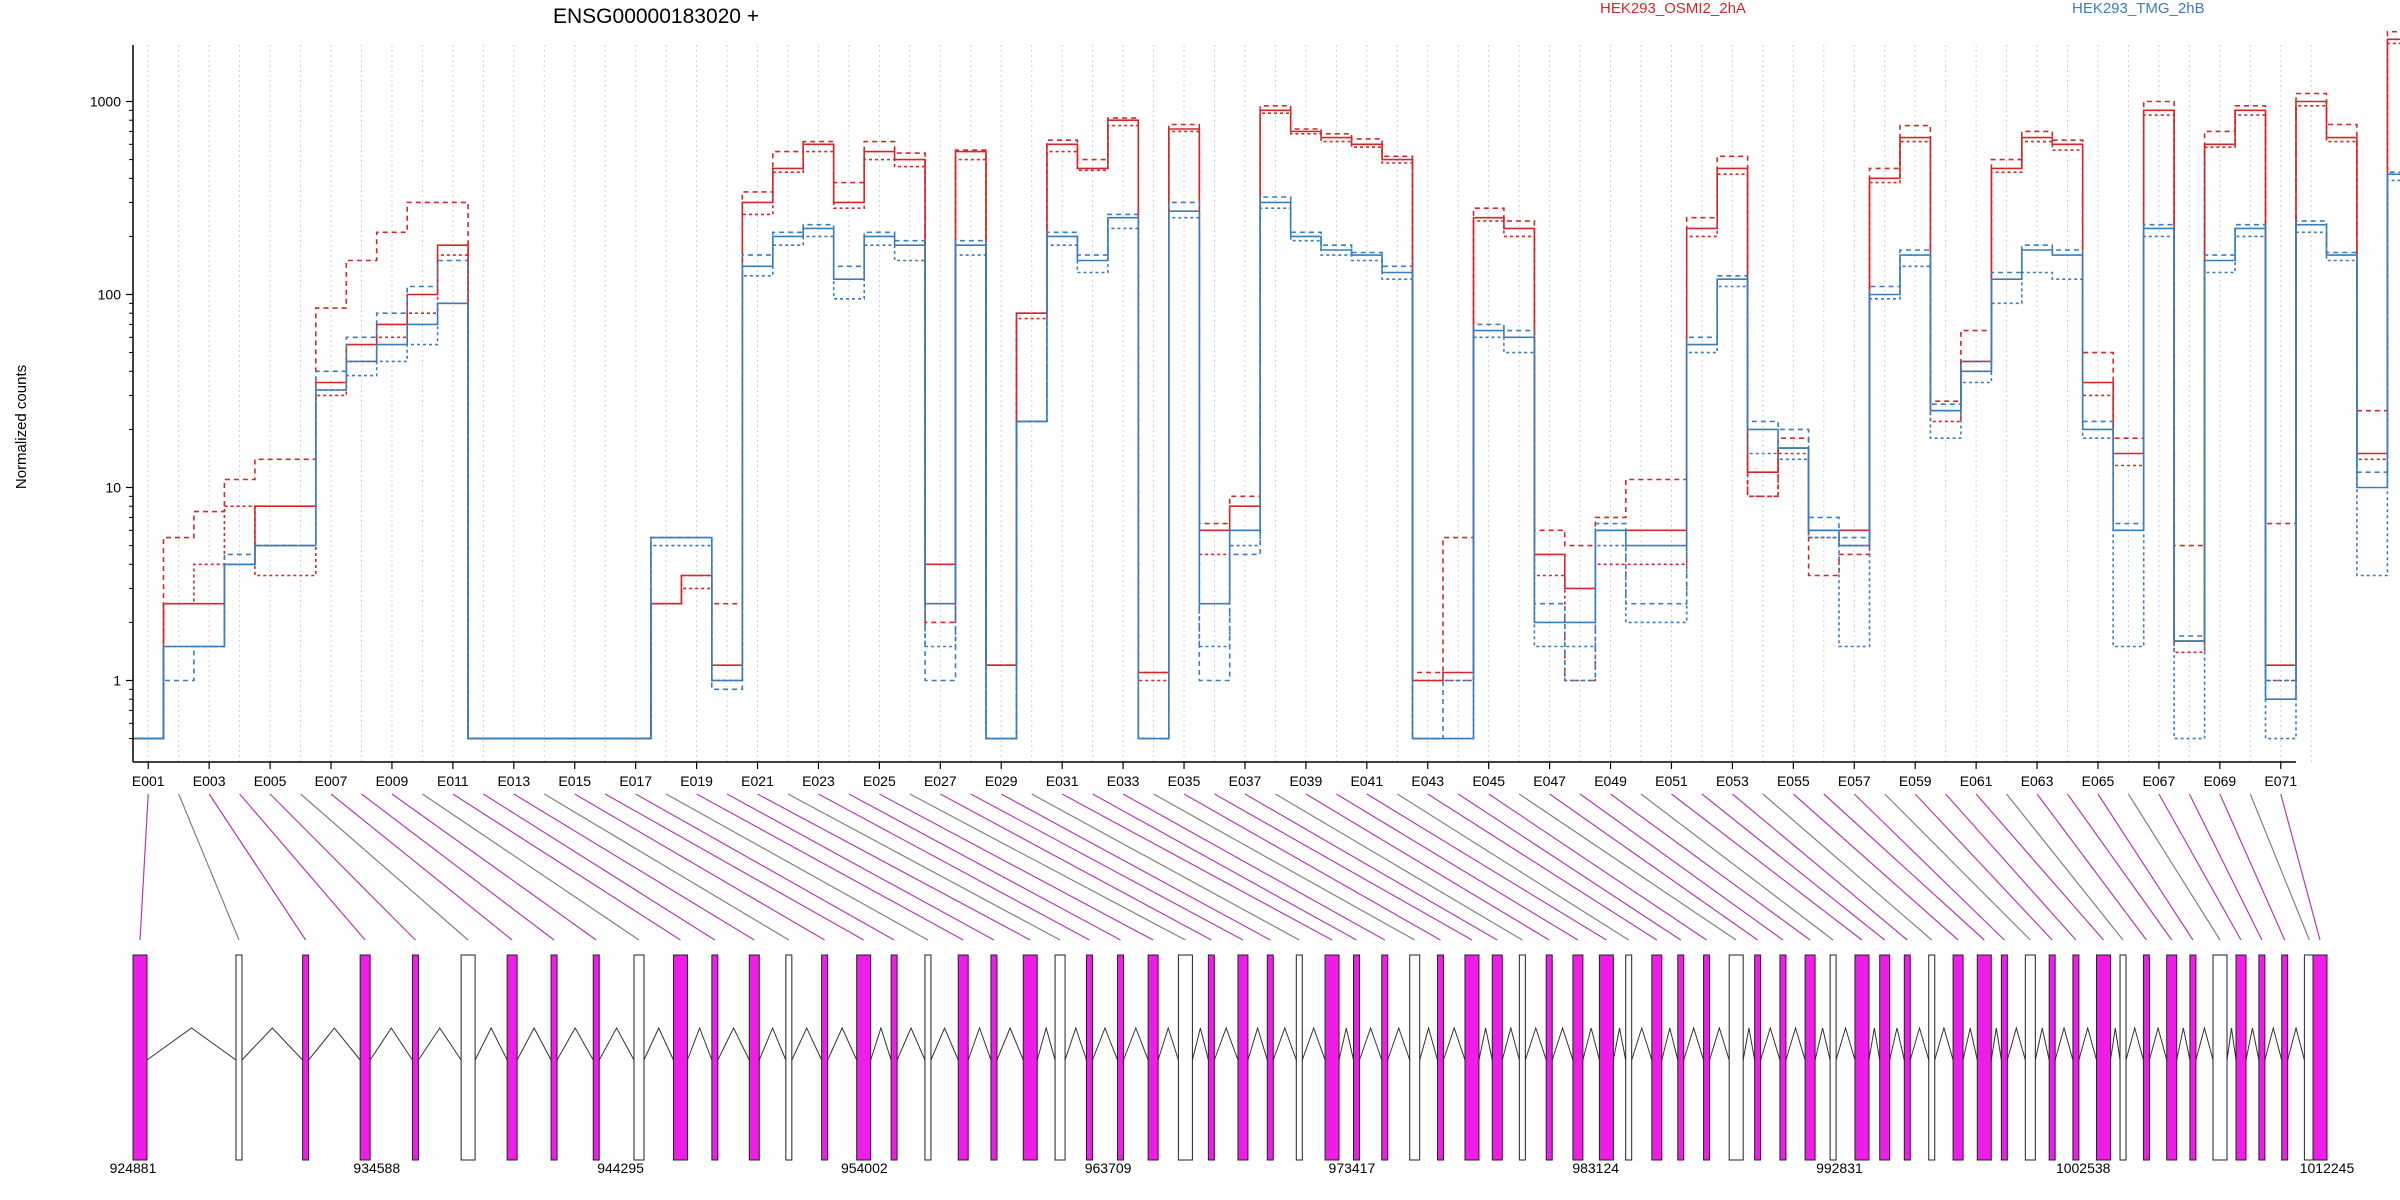 The height and width of the screenshot is (1200, 2400). What do you see at coordinates (1839, 1168) in the screenshot?
I see `genomic-tick-label: 992831` at bounding box center [1839, 1168].